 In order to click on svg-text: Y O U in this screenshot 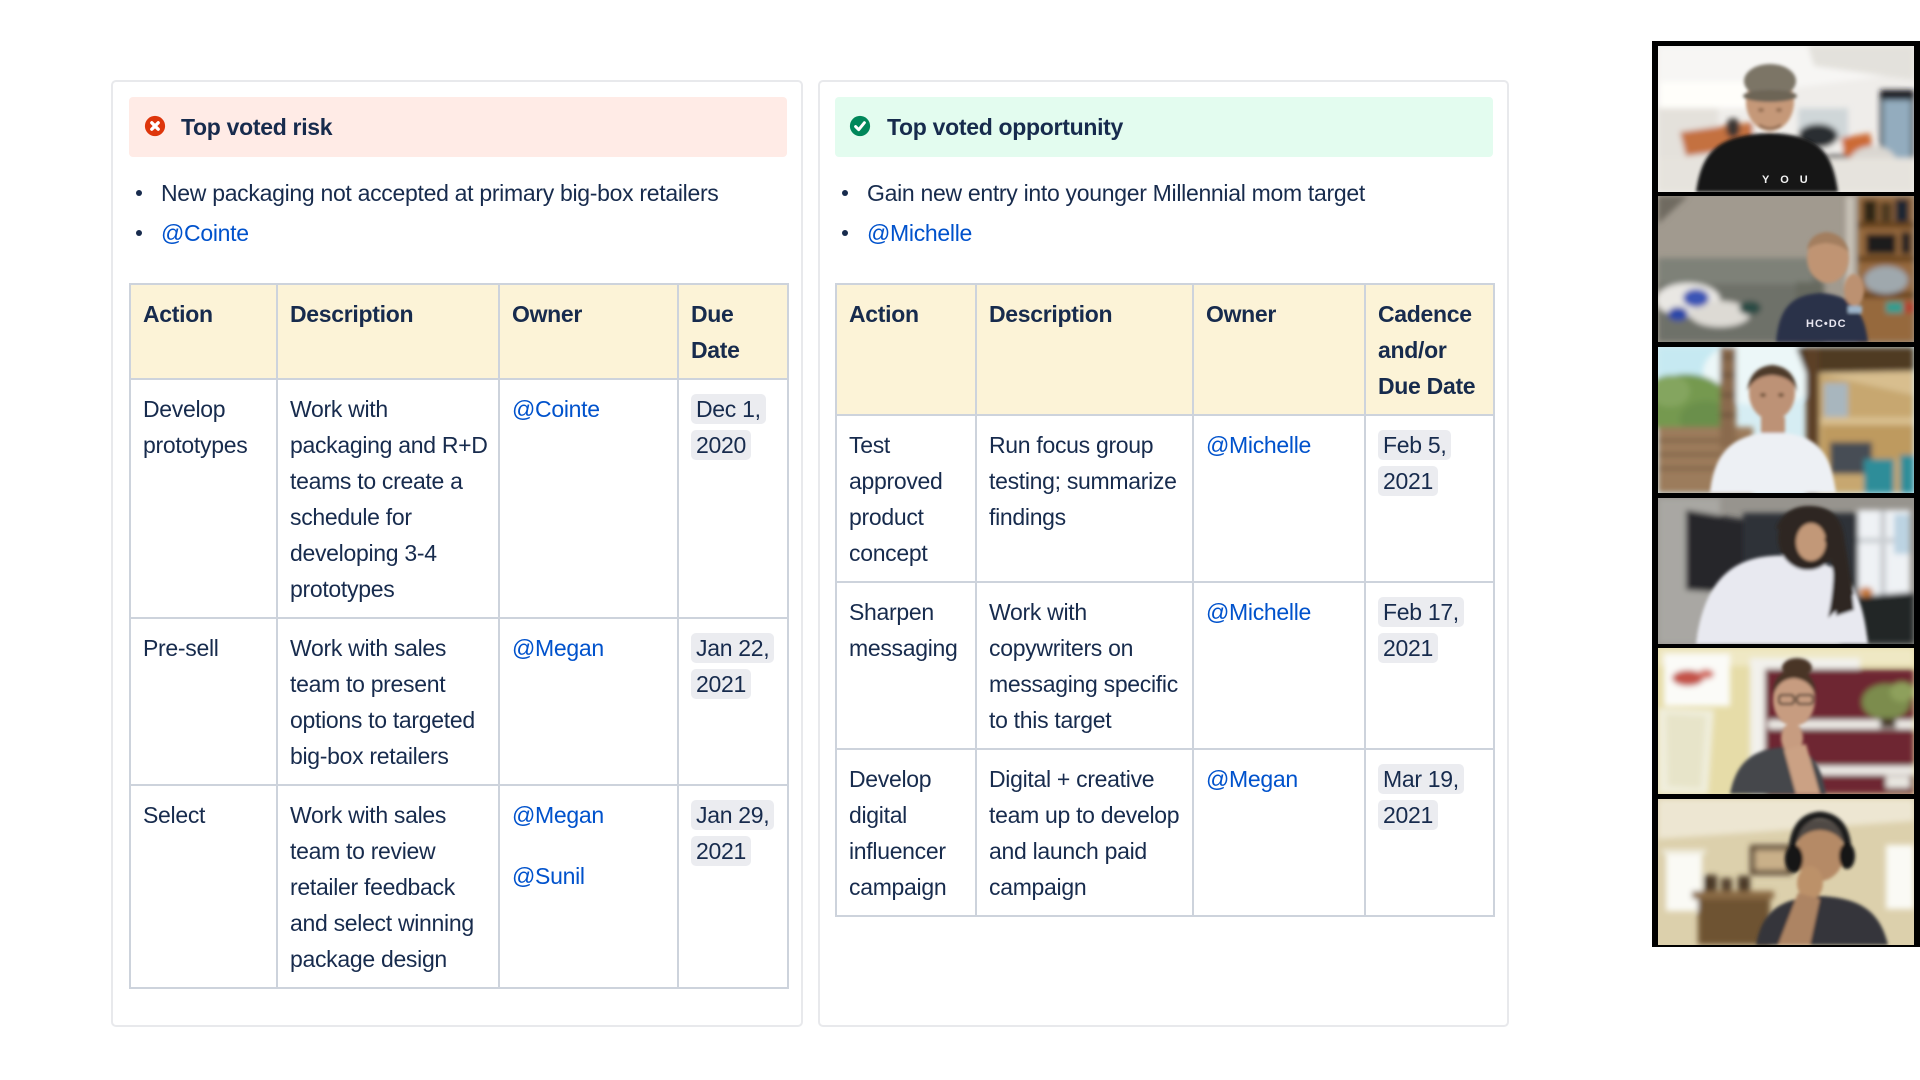, I will do `click(1787, 180)`.